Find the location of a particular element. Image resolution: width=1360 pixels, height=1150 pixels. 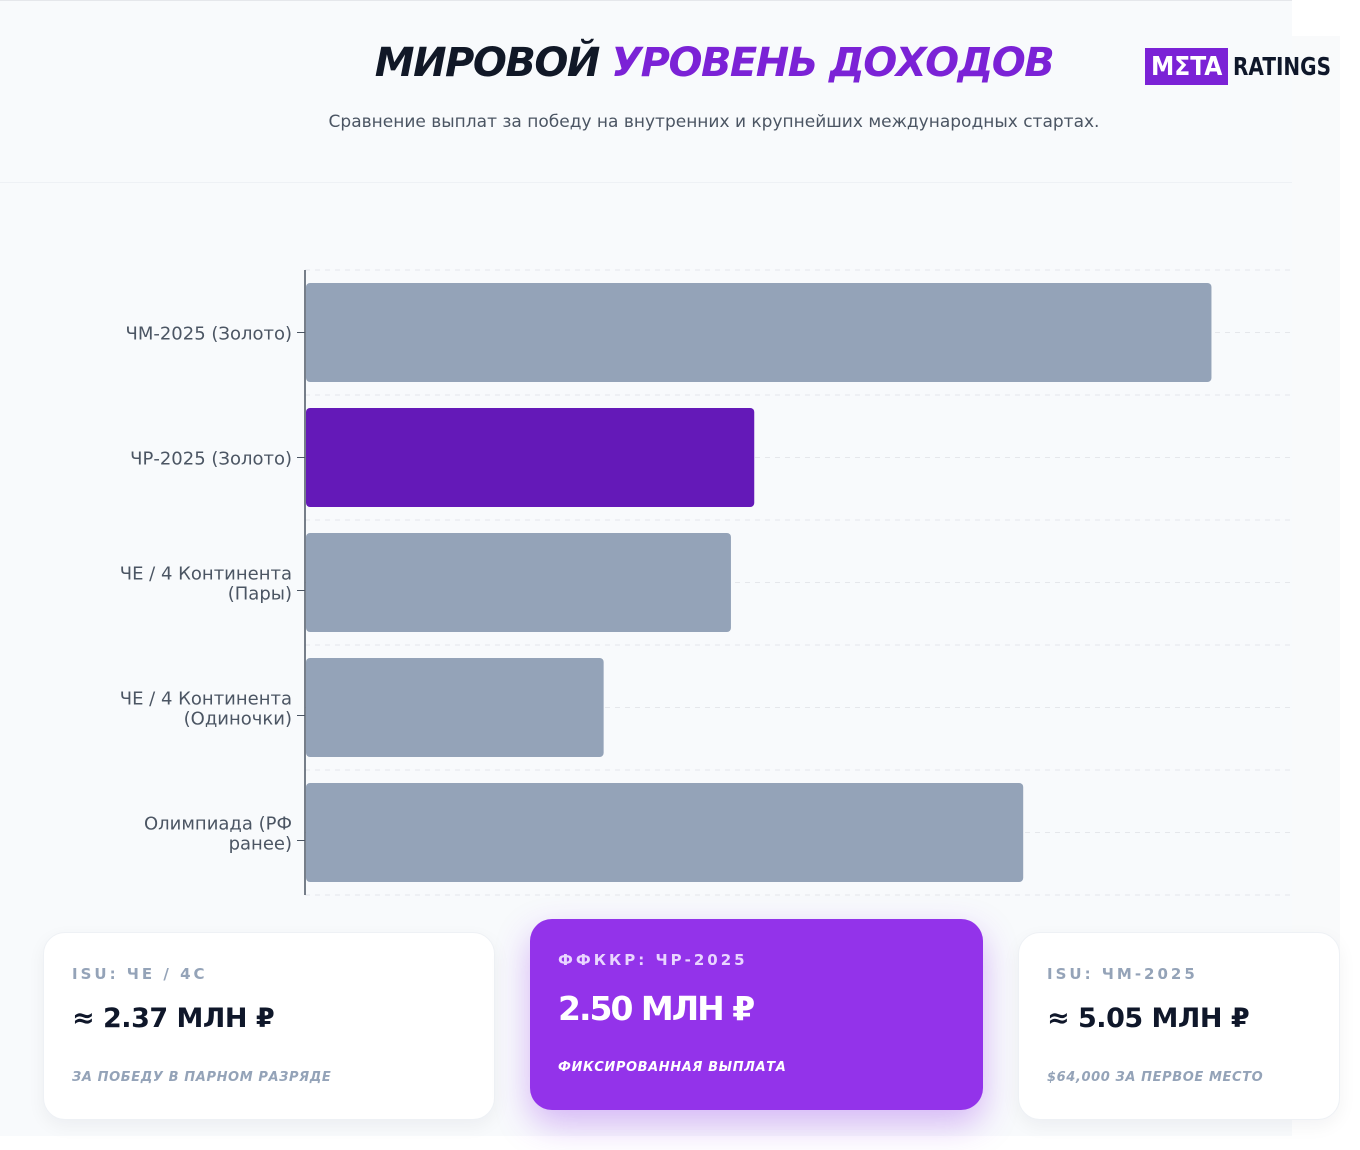

y-tick-label: ЧМ-2025 (Золото) is located at coordinates (208, 334).